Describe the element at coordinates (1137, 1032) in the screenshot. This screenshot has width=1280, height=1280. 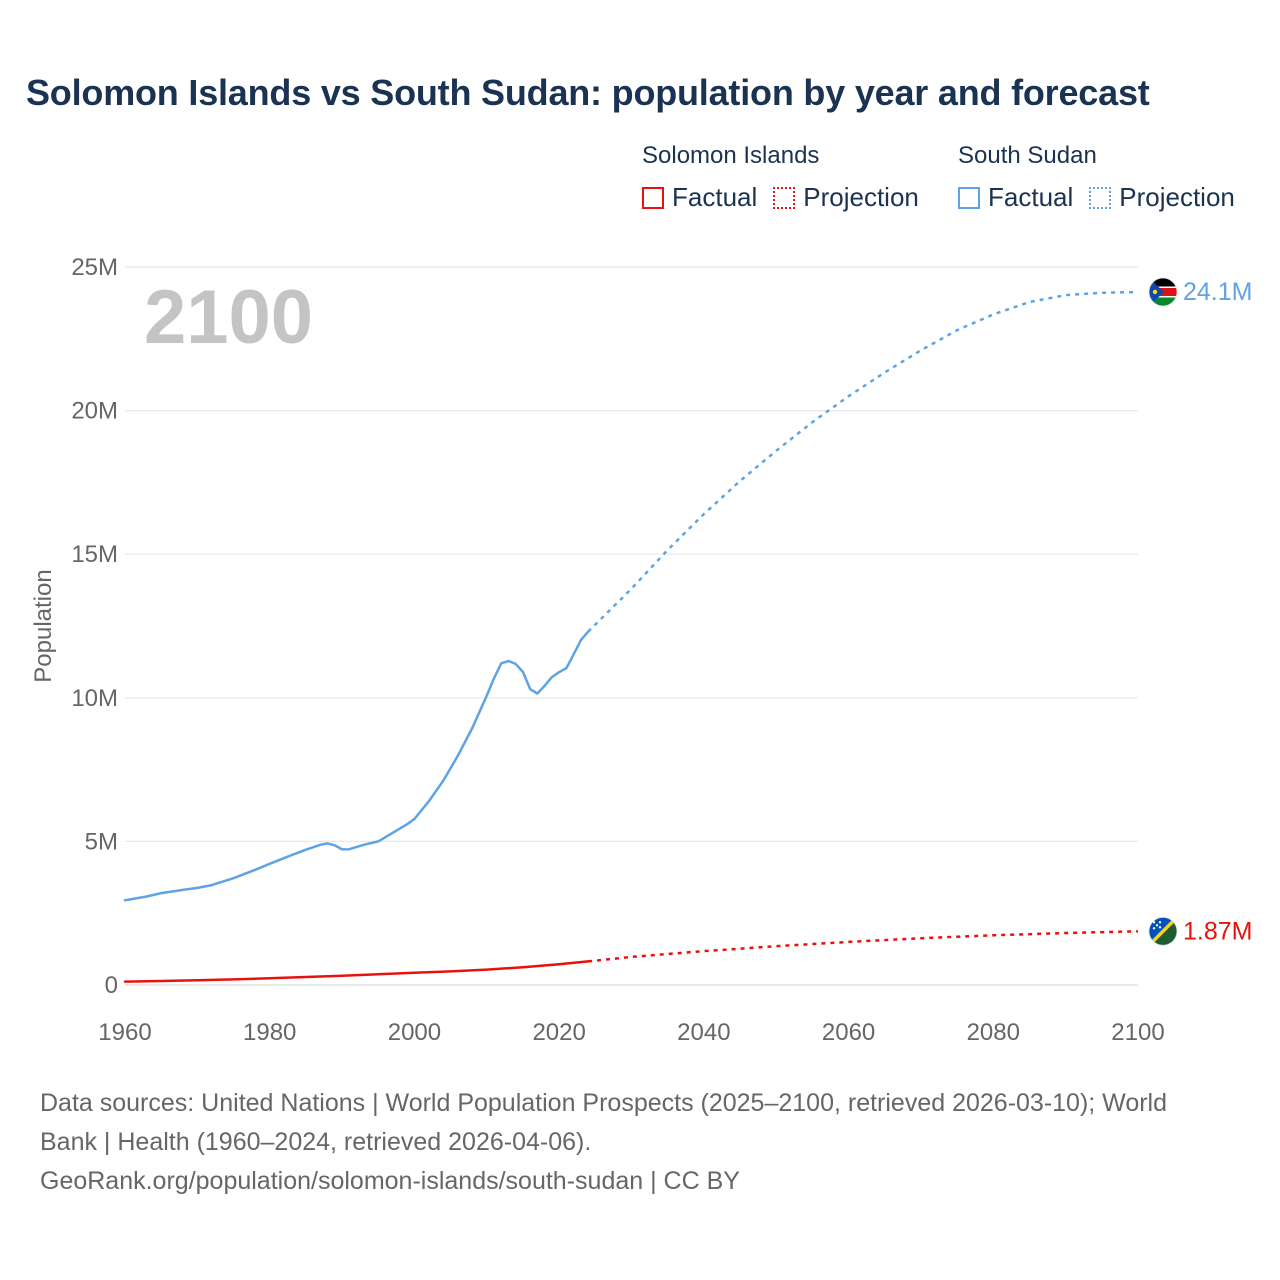
I see `x-tick-label: 2100` at that location.